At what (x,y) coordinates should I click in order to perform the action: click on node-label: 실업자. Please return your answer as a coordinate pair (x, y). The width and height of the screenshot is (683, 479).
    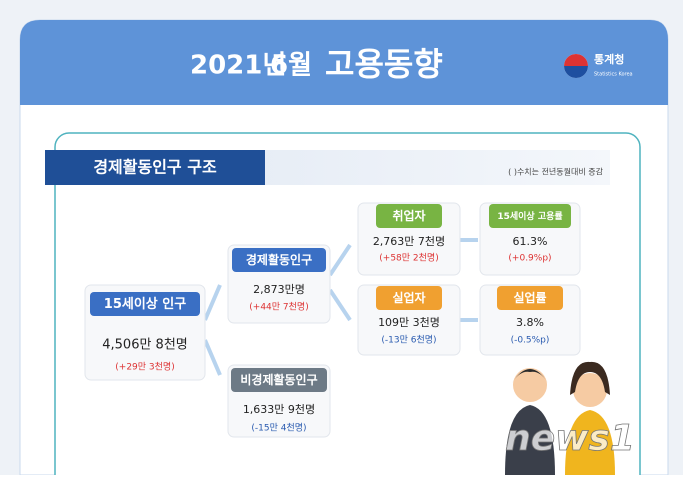
    Looking at the image, I should click on (408, 297).